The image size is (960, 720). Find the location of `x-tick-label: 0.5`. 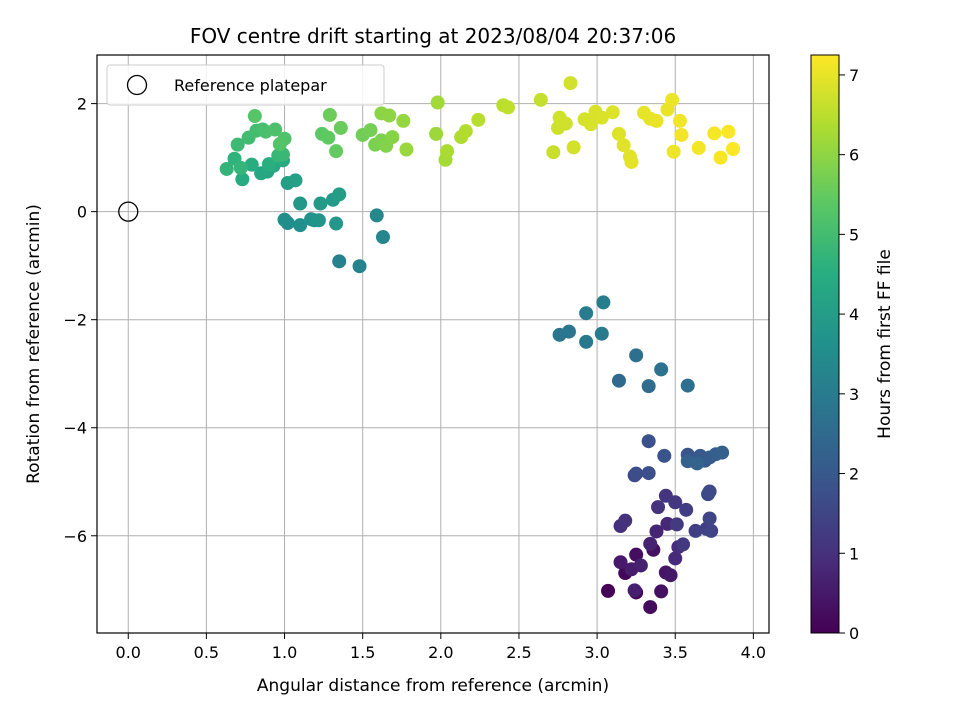

x-tick-label: 0.5 is located at coordinates (206, 652).